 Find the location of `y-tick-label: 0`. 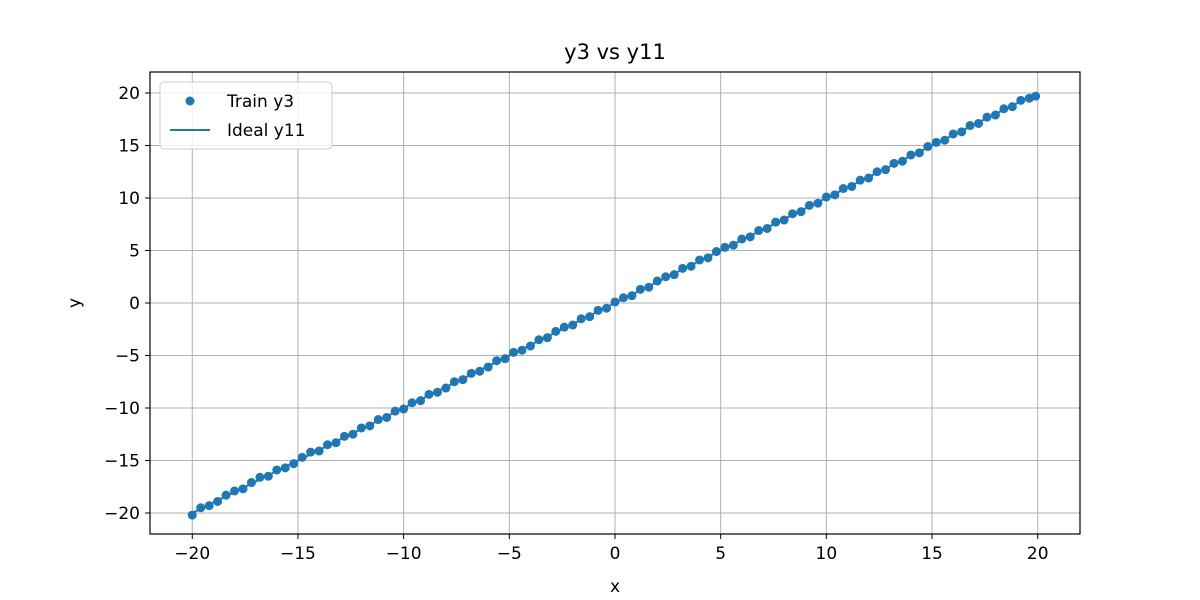

y-tick-label: 0 is located at coordinates (134, 304).